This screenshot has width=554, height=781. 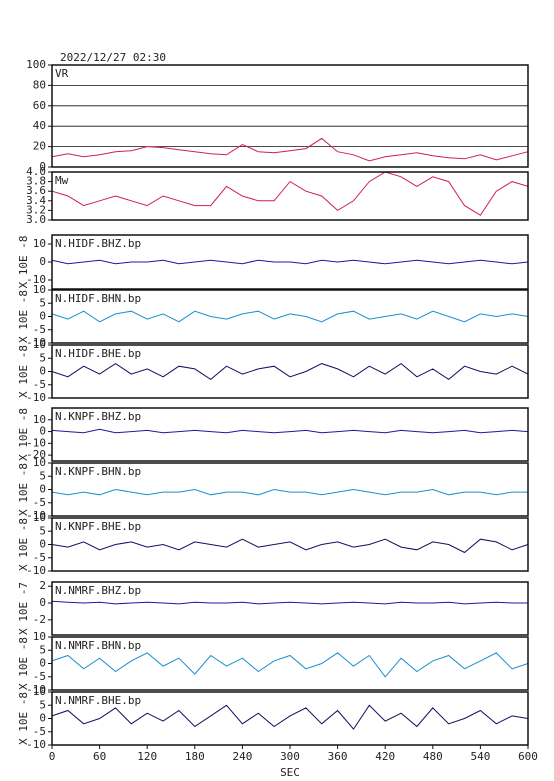 I want to click on y-tick-label: 80, so click(x=39, y=84).